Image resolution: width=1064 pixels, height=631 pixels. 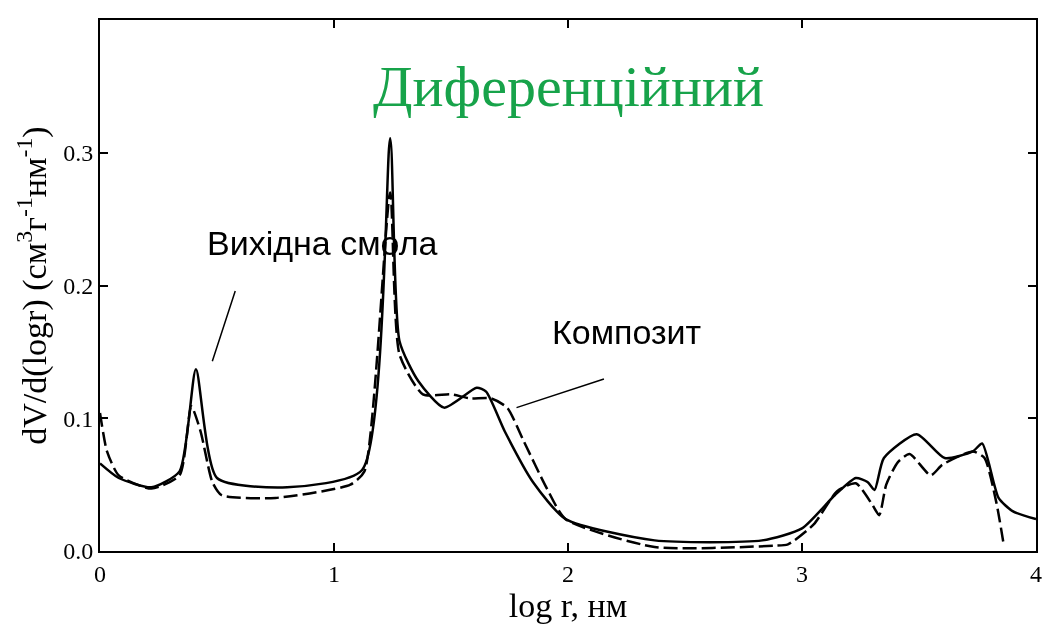 I want to click on y-tick-label: 0.3, so click(x=78, y=153).